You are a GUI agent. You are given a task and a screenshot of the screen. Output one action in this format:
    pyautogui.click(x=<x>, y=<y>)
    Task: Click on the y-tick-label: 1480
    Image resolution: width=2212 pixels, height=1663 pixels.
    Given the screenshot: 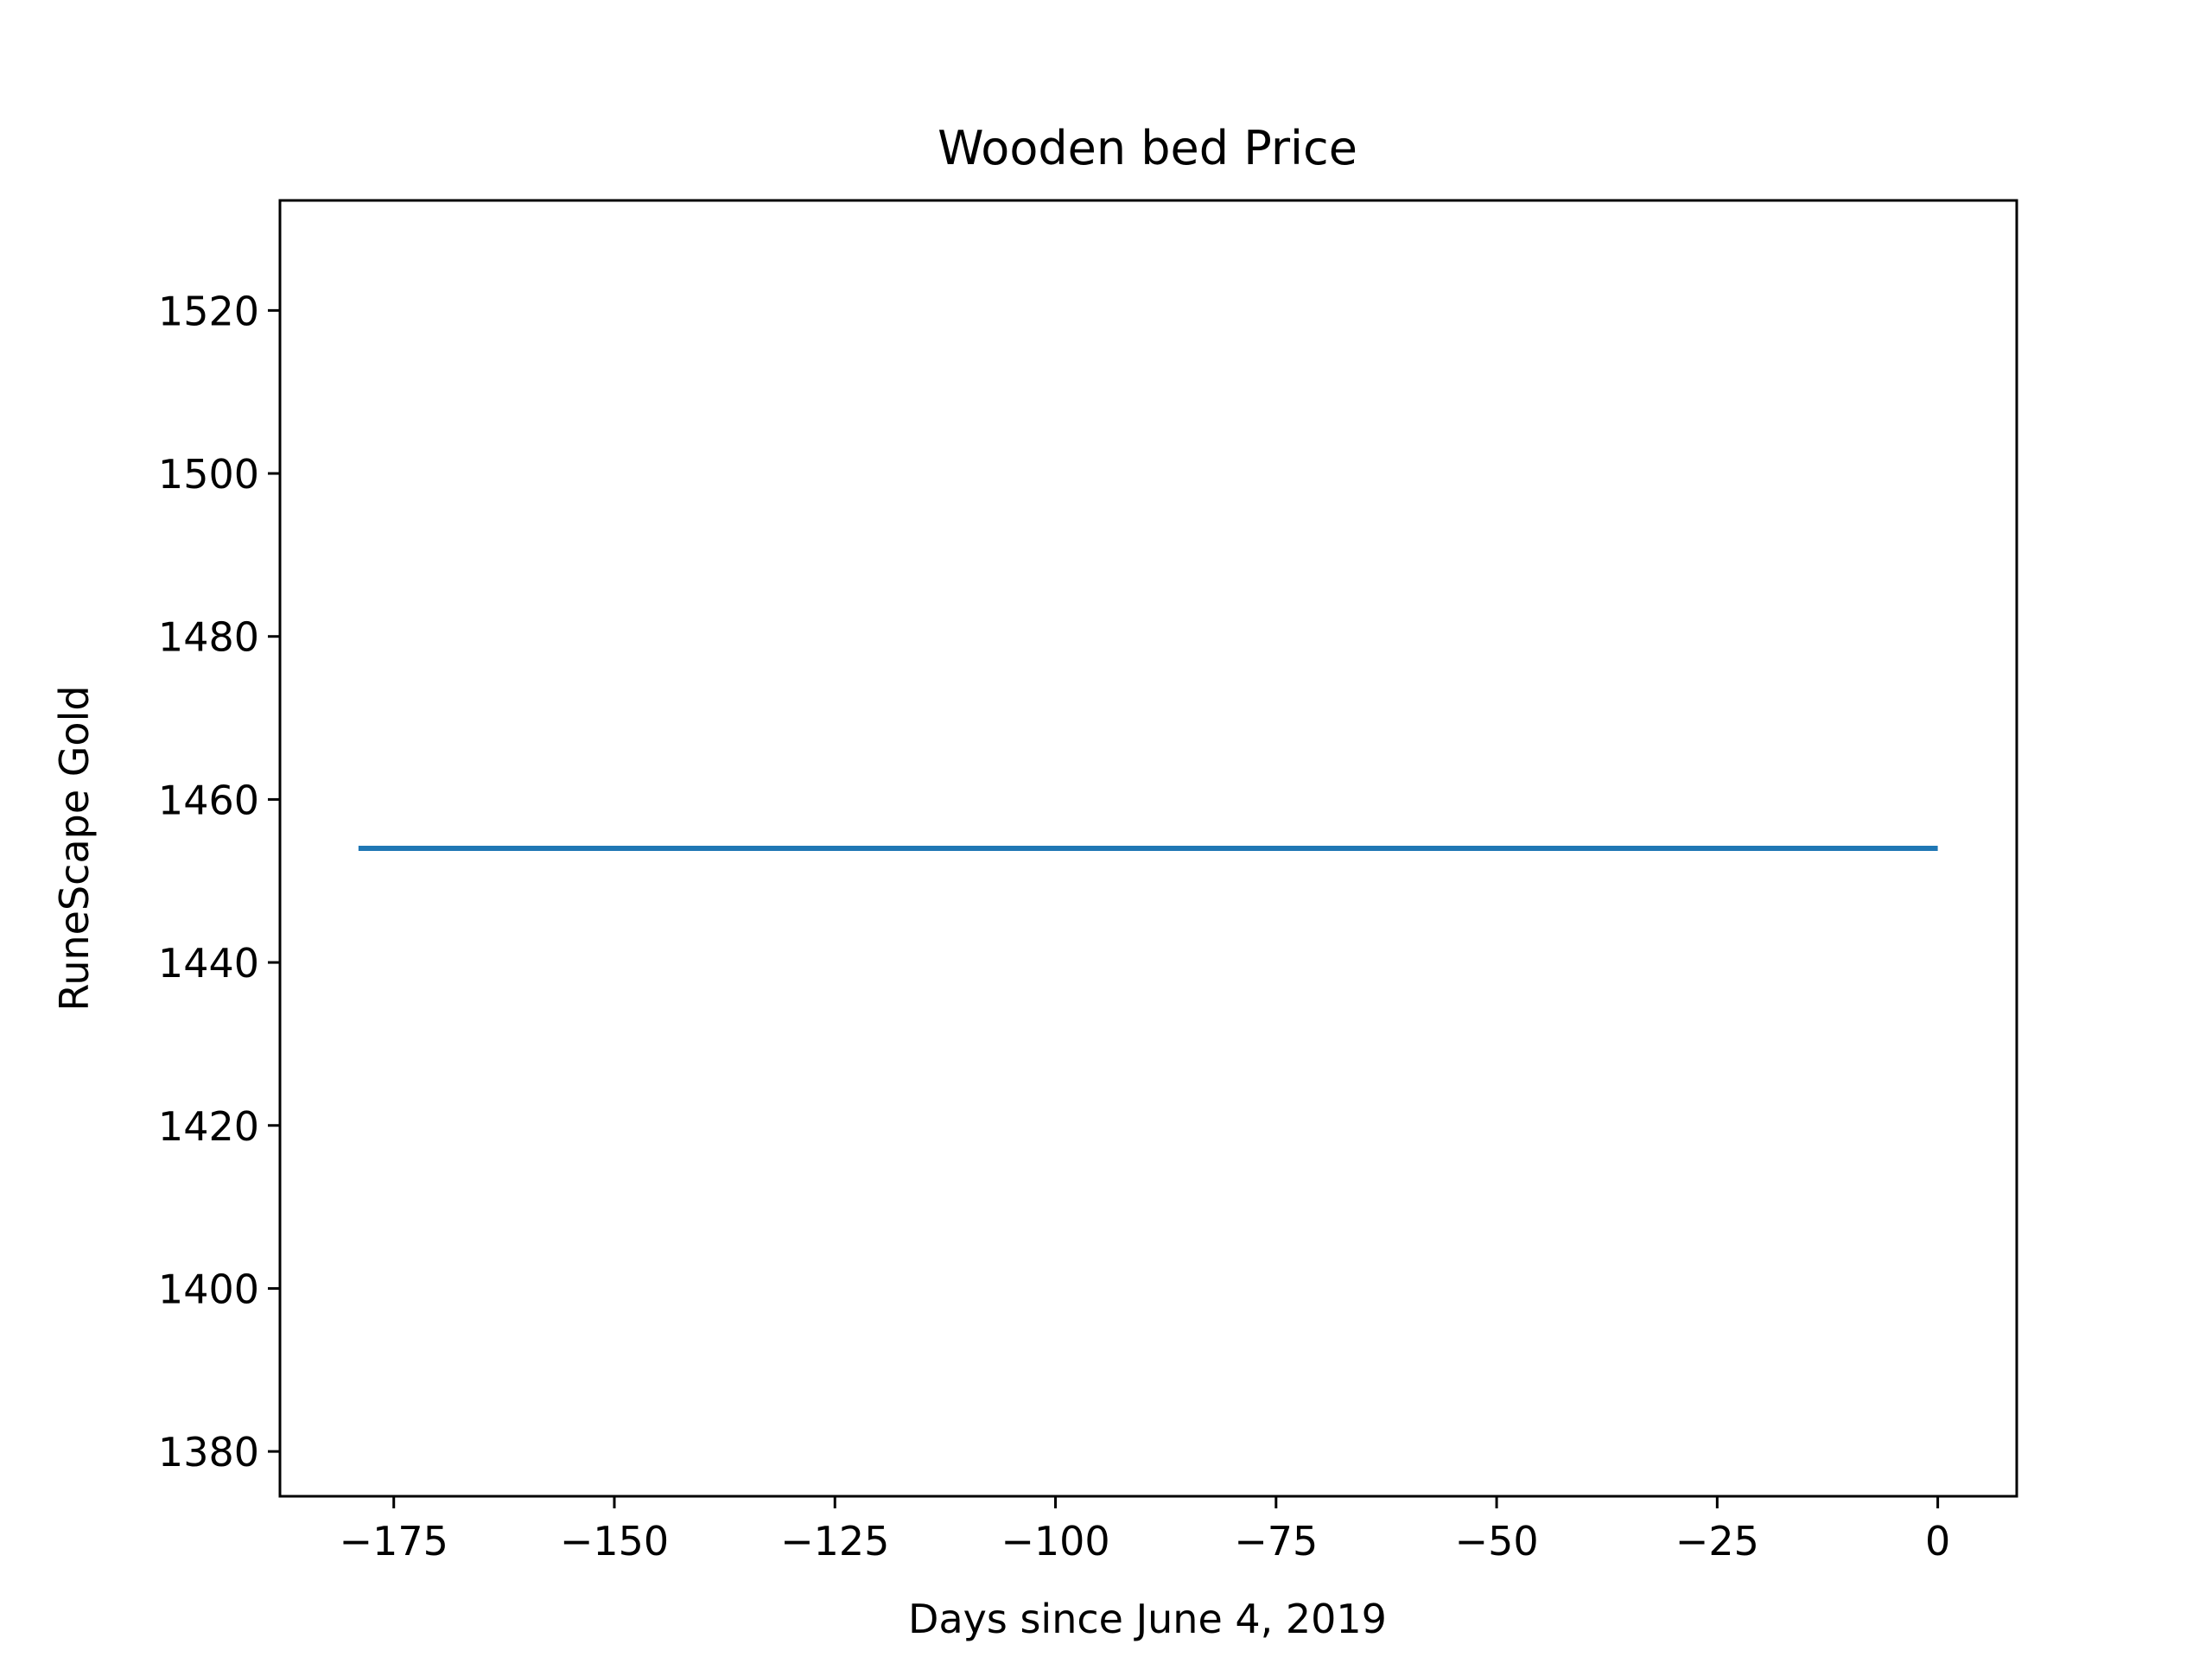 What is the action you would take?
    pyautogui.click(x=208, y=638)
    